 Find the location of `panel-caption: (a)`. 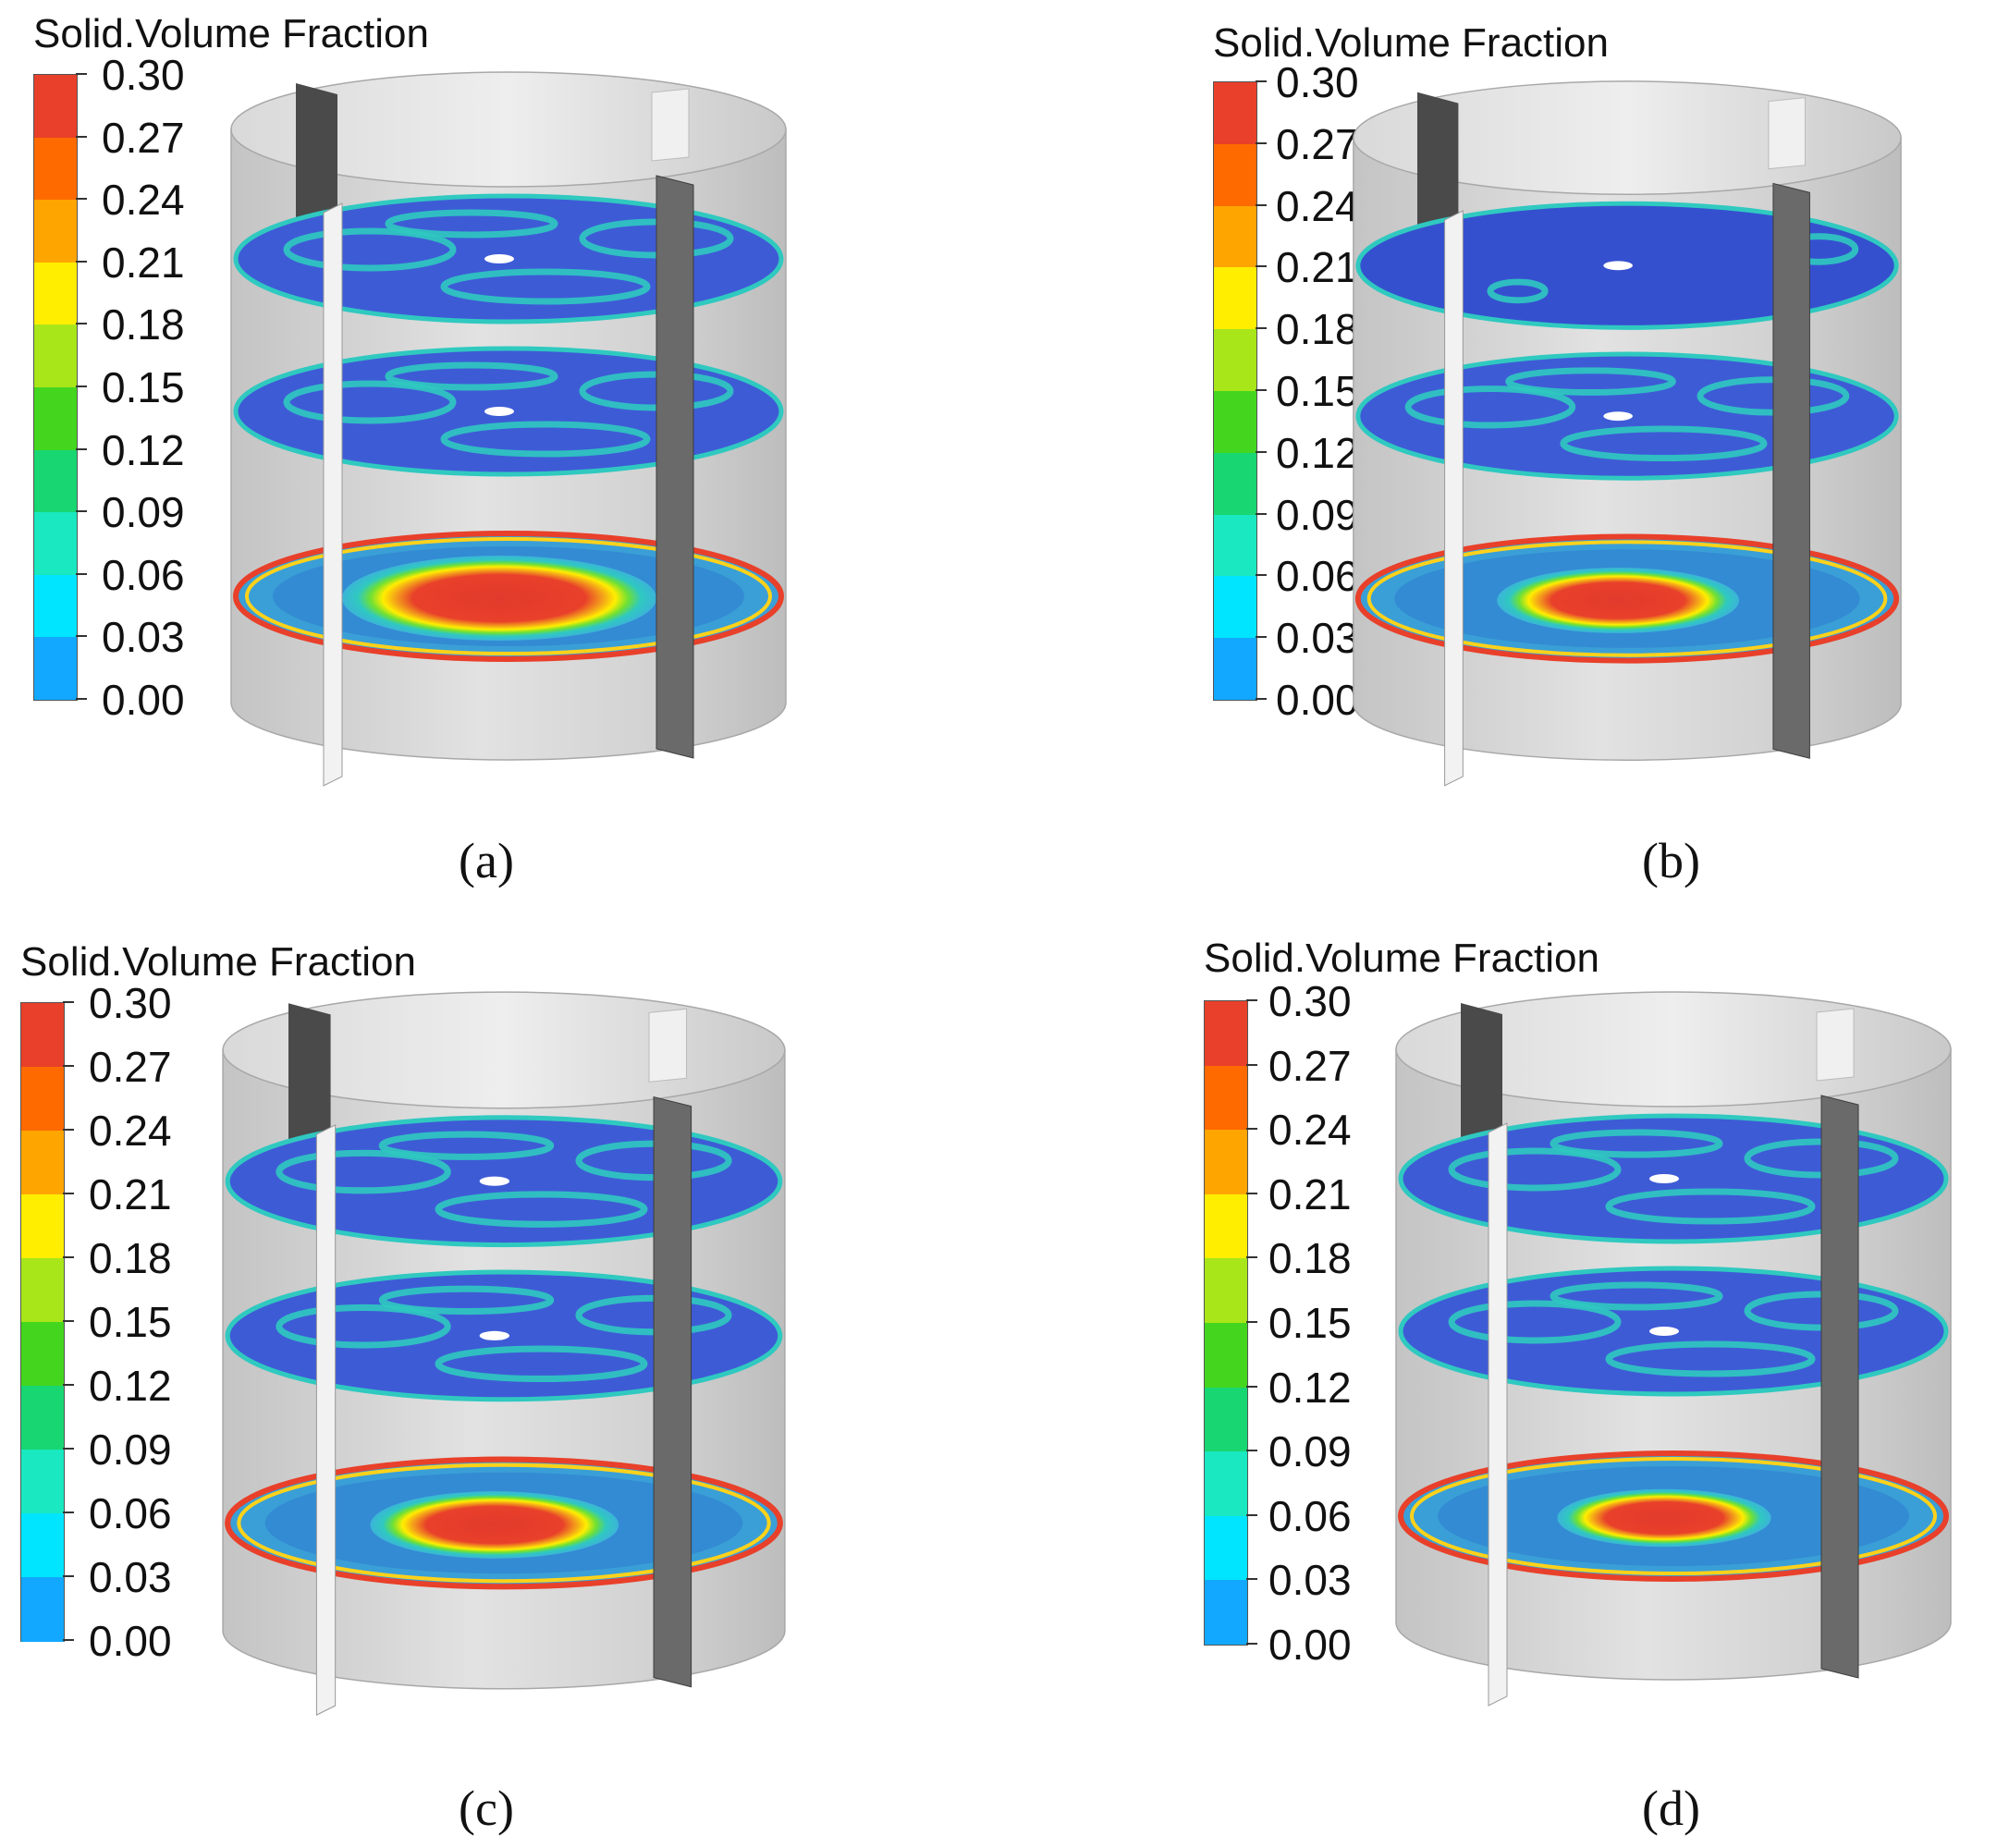

panel-caption: (a) is located at coordinates (486, 860).